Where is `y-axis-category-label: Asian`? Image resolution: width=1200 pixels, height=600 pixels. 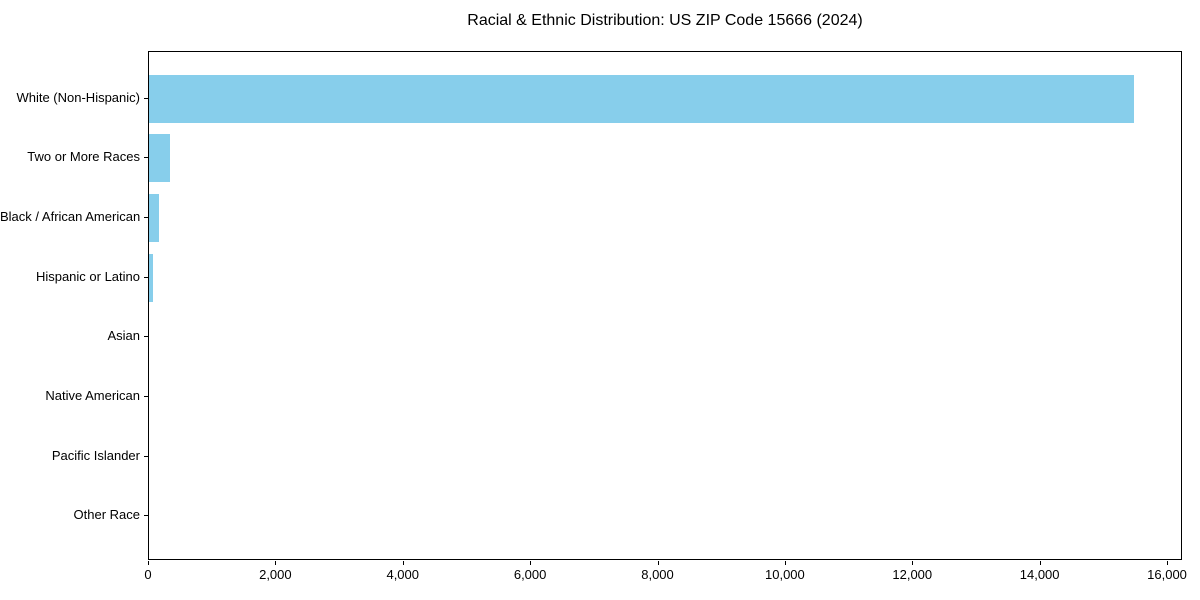 y-axis-category-label: Asian is located at coordinates (123, 336).